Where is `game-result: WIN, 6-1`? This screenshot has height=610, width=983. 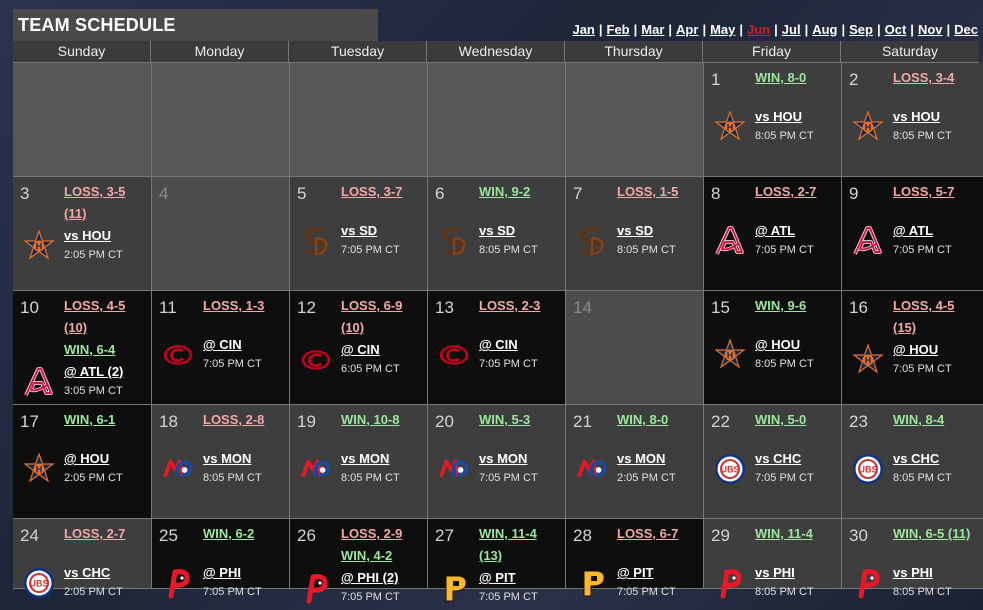 game-result: WIN, 6-1 is located at coordinates (90, 419).